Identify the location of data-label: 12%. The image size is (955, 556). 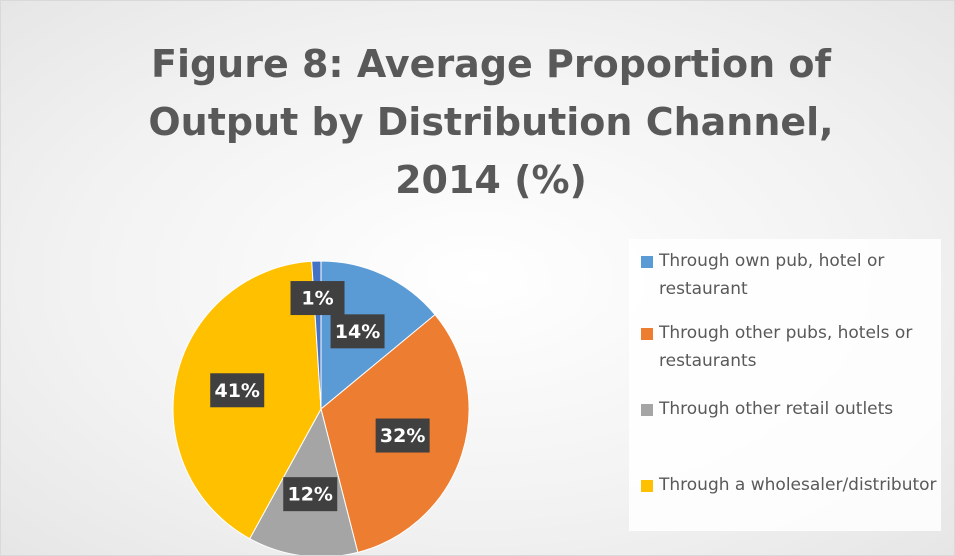
(310, 494).